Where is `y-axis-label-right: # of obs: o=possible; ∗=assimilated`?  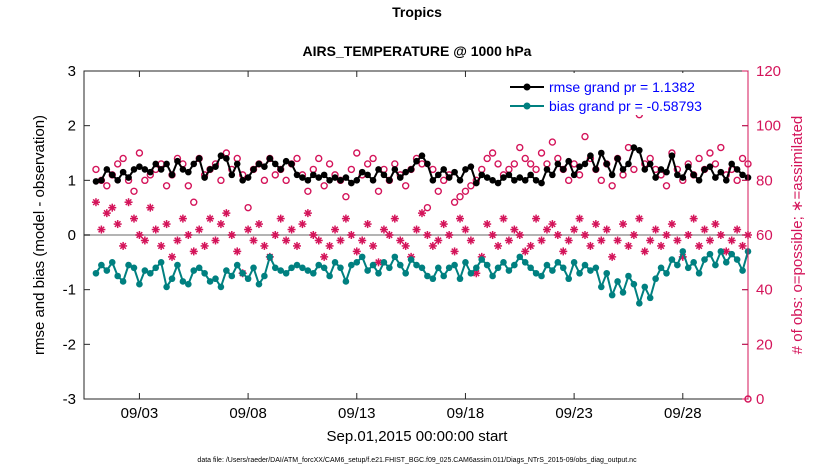
y-axis-label-right: # of obs: o=possible; ∗=assimilated is located at coordinates (797, 235).